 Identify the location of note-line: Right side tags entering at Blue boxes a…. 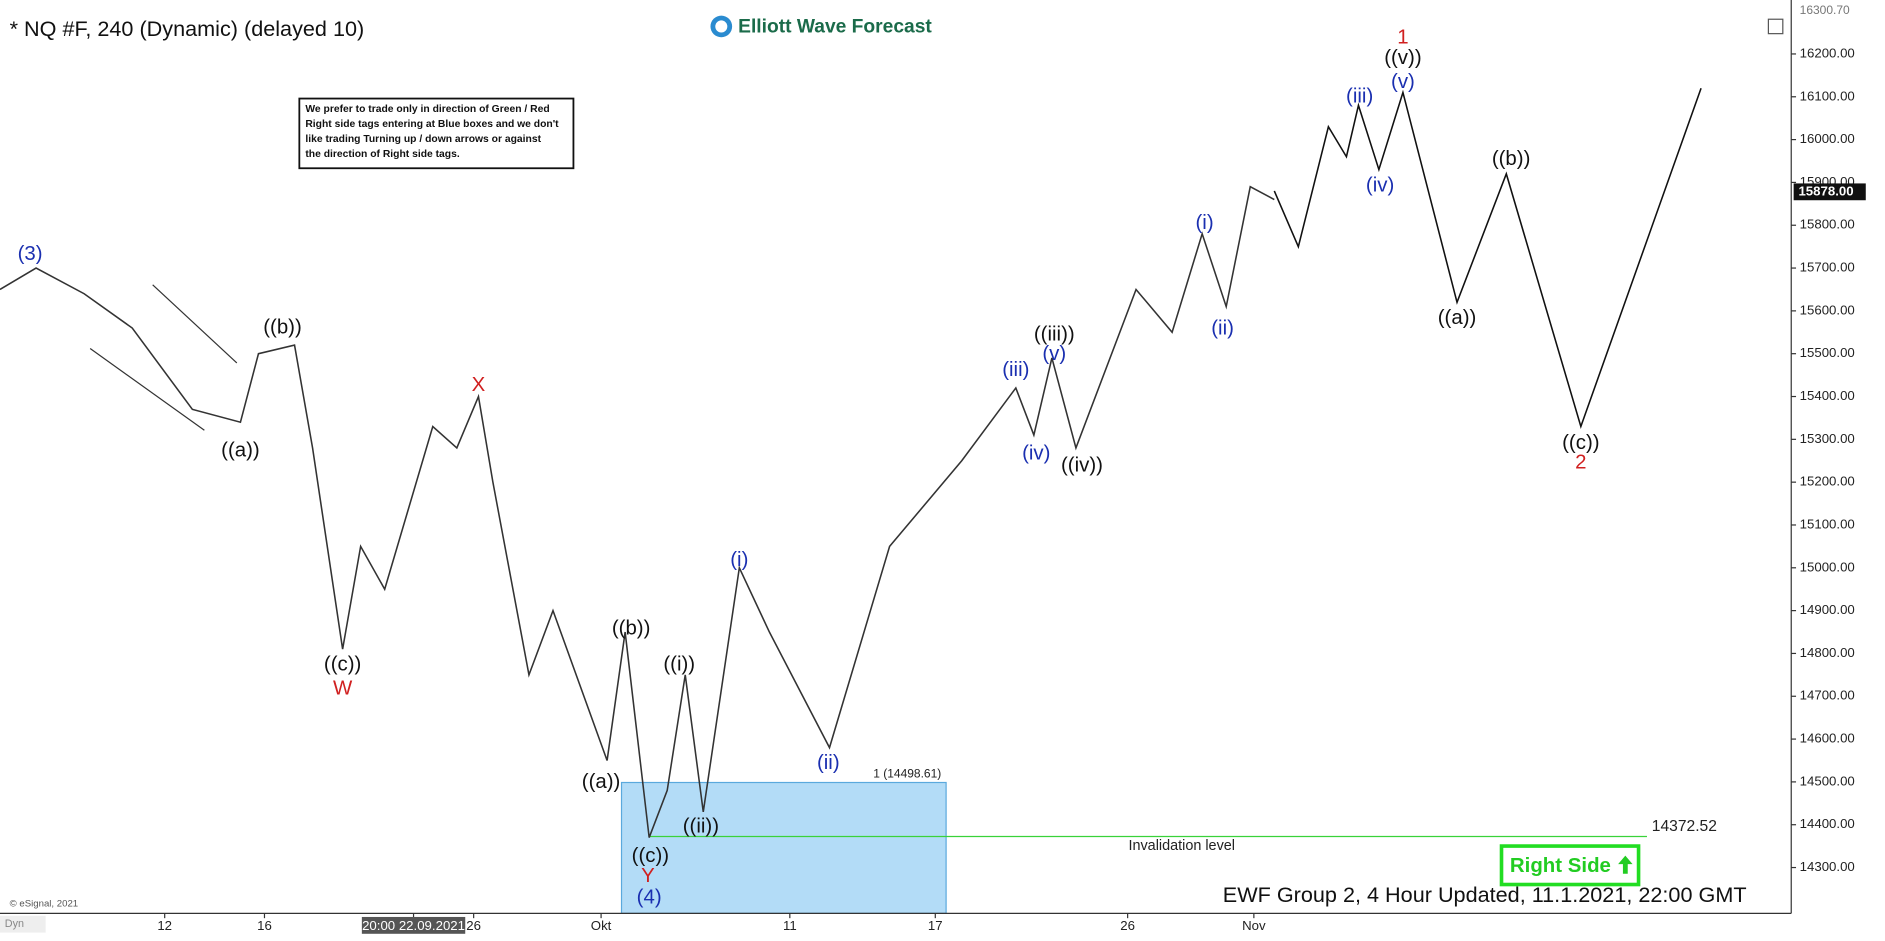
(432, 124).